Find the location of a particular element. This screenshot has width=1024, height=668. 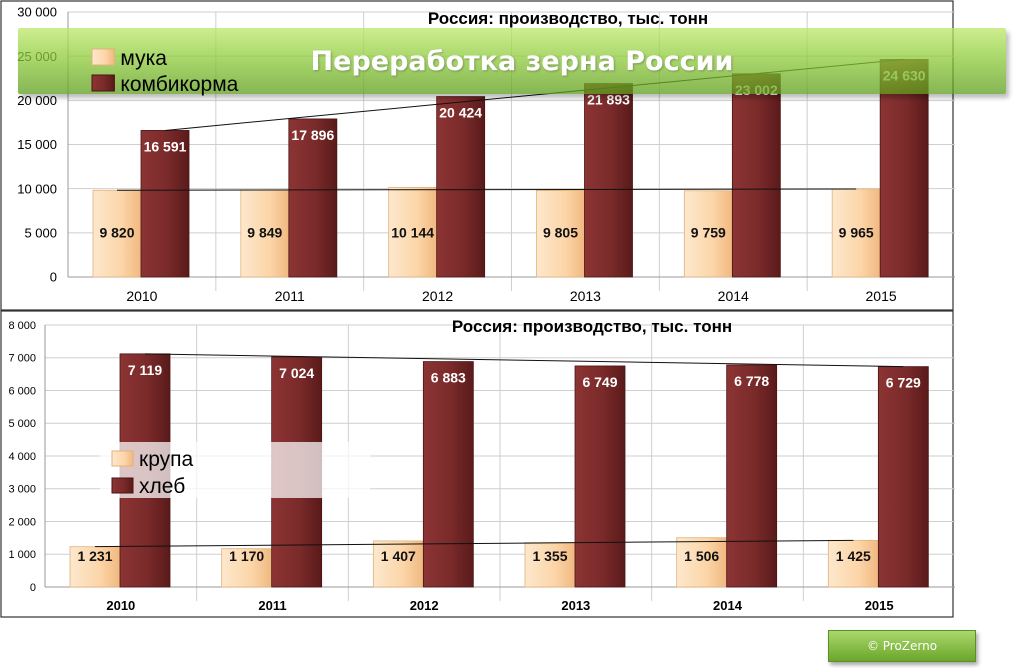

y-tick-label: 10 000 is located at coordinates (37, 188).